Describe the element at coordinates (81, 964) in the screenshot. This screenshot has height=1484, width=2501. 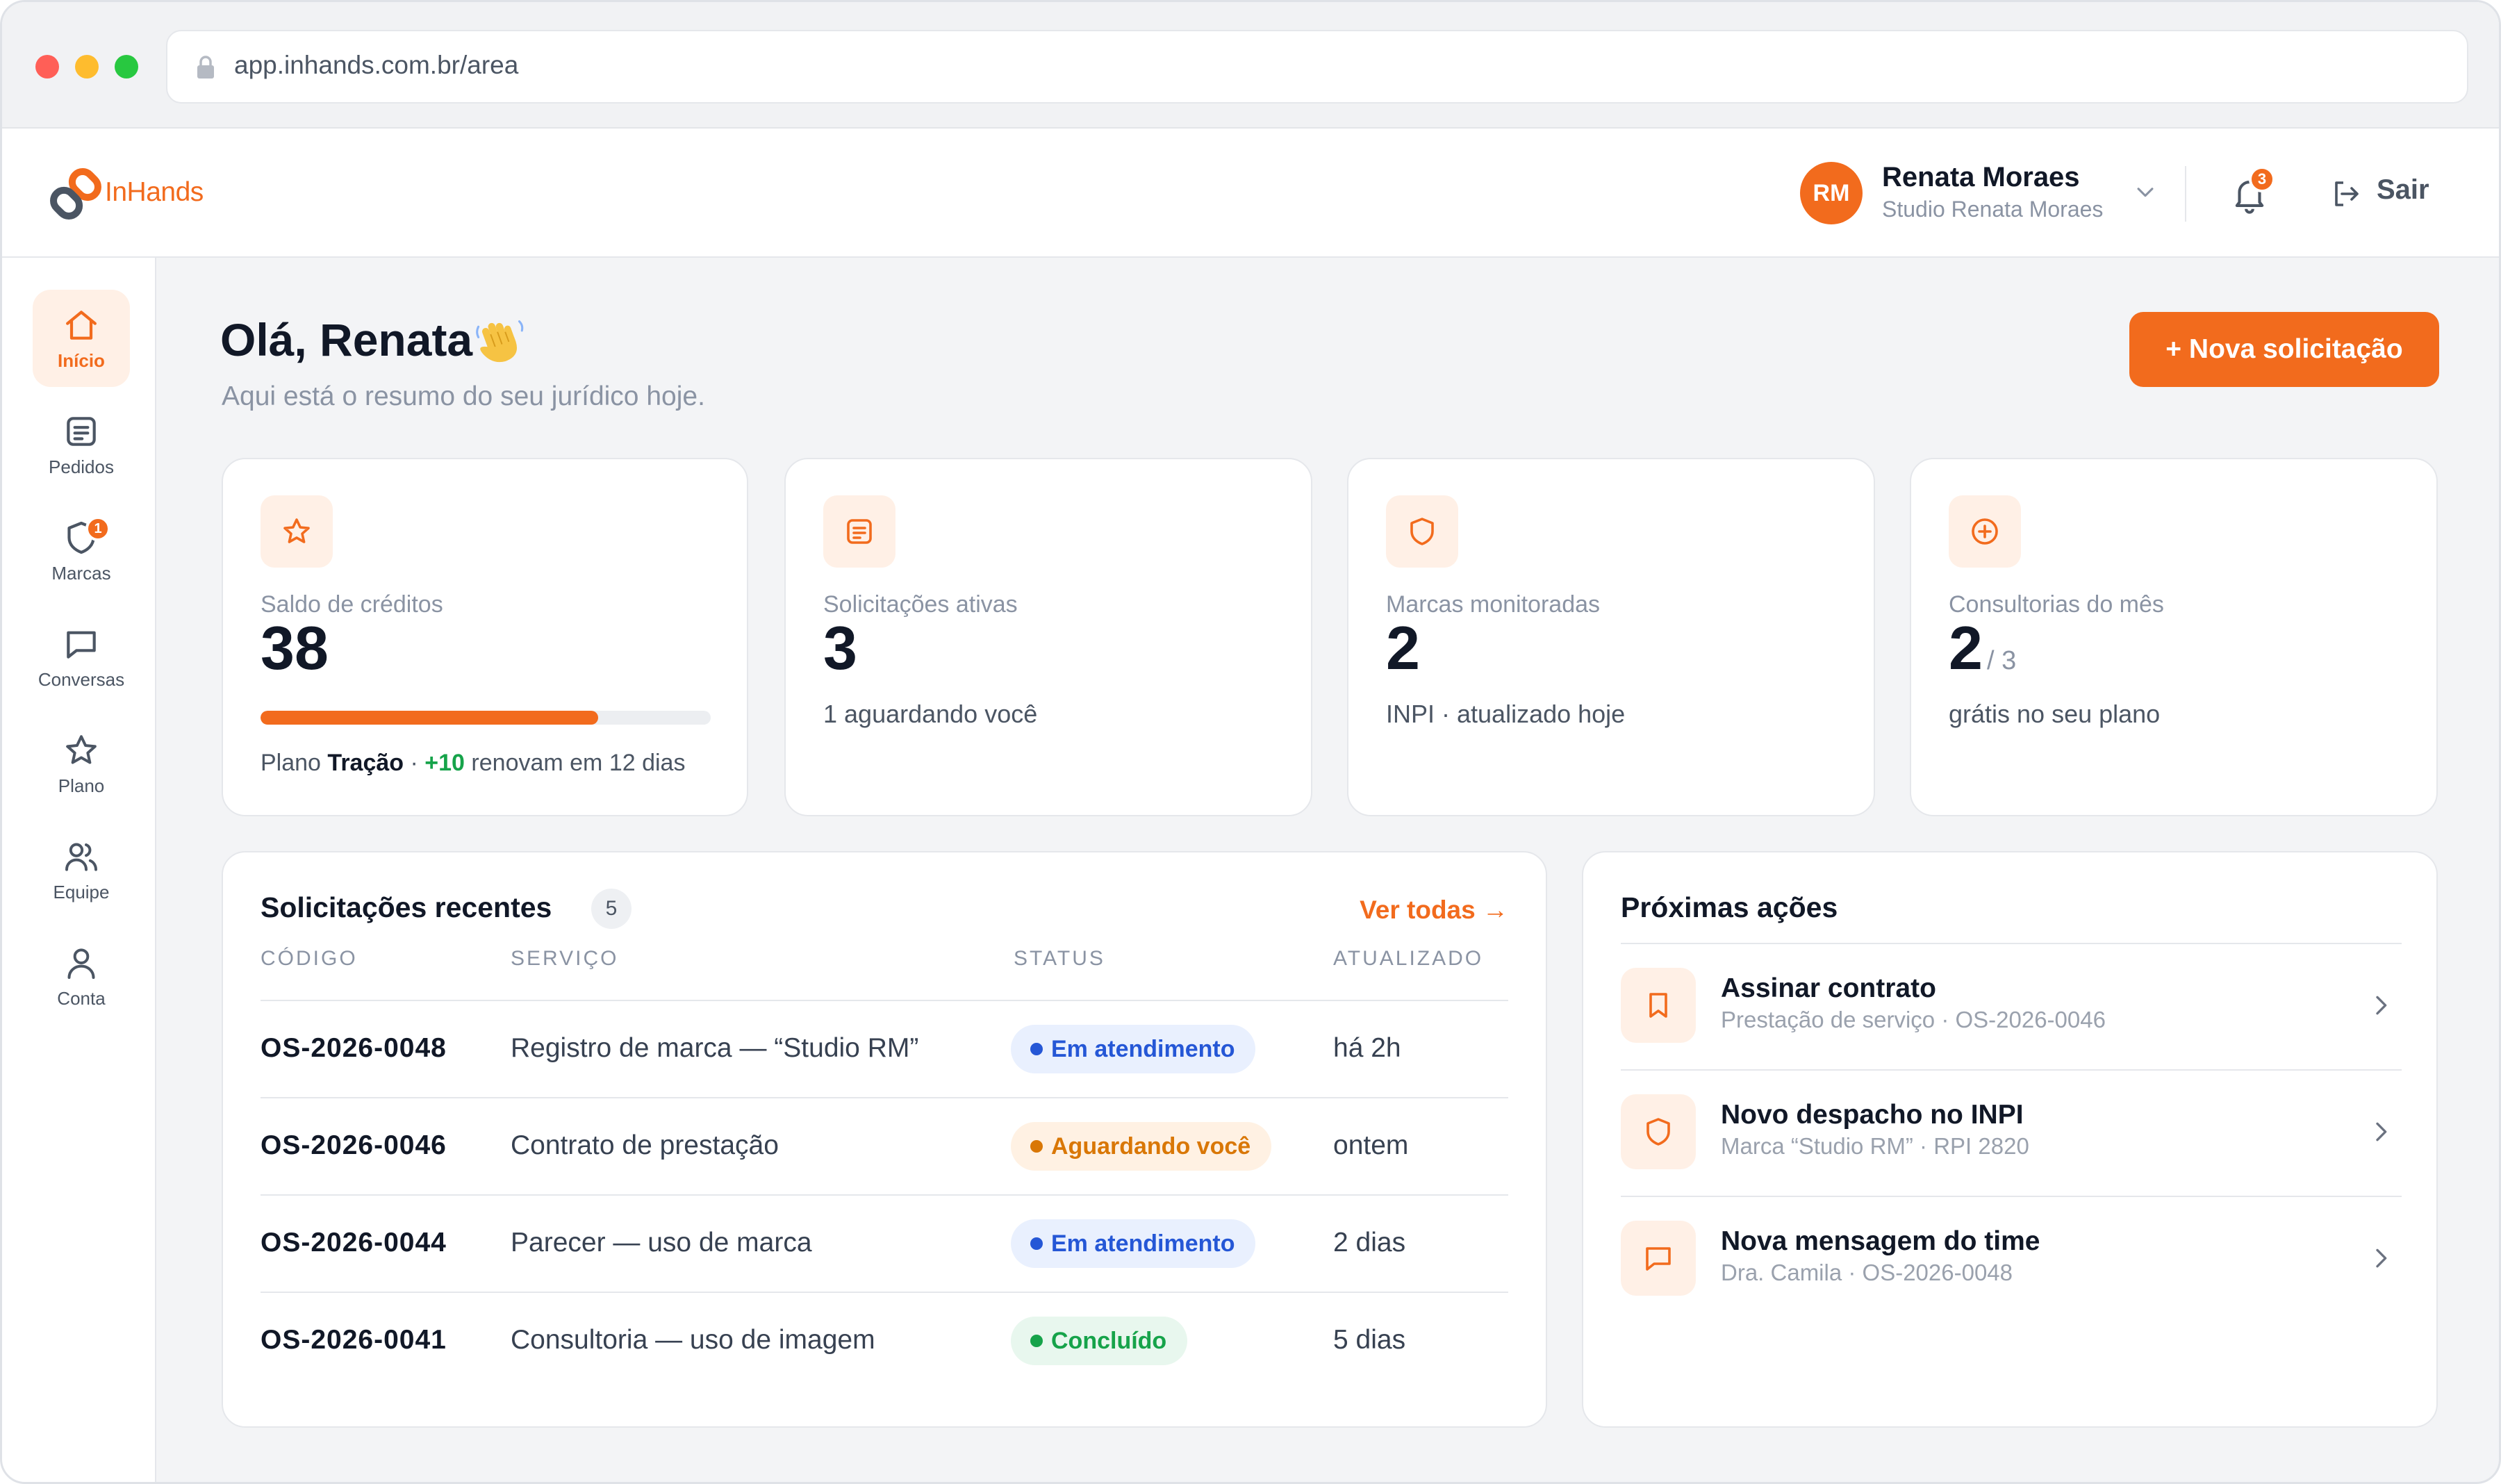
I see `user-icon` at that location.